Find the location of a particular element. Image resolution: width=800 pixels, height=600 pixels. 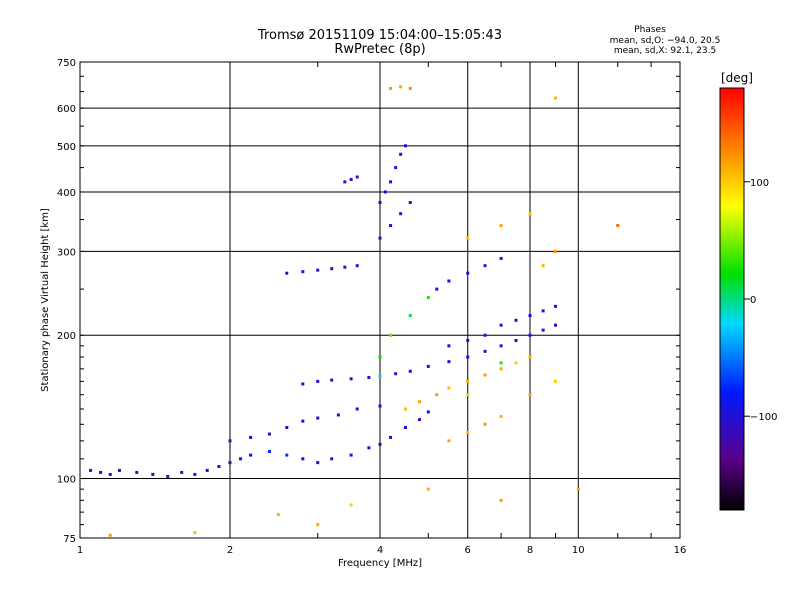

colorbar-tick-label: −100 is located at coordinates (763, 417).